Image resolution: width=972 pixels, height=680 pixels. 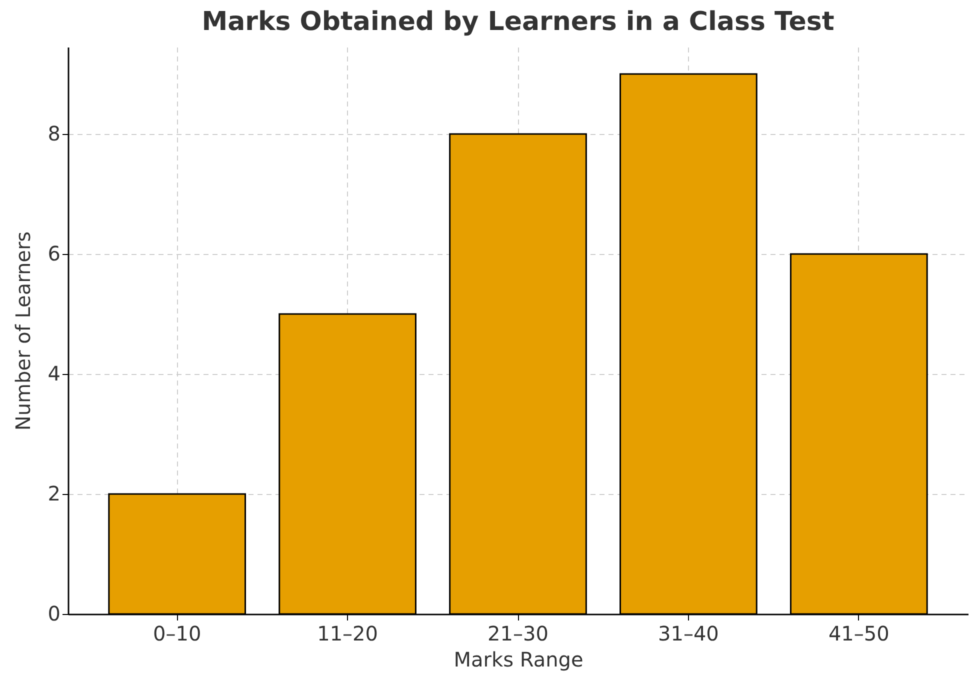 What do you see at coordinates (22, 331) in the screenshot?
I see `y-axis-title: Number of Learners` at bounding box center [22, 331].